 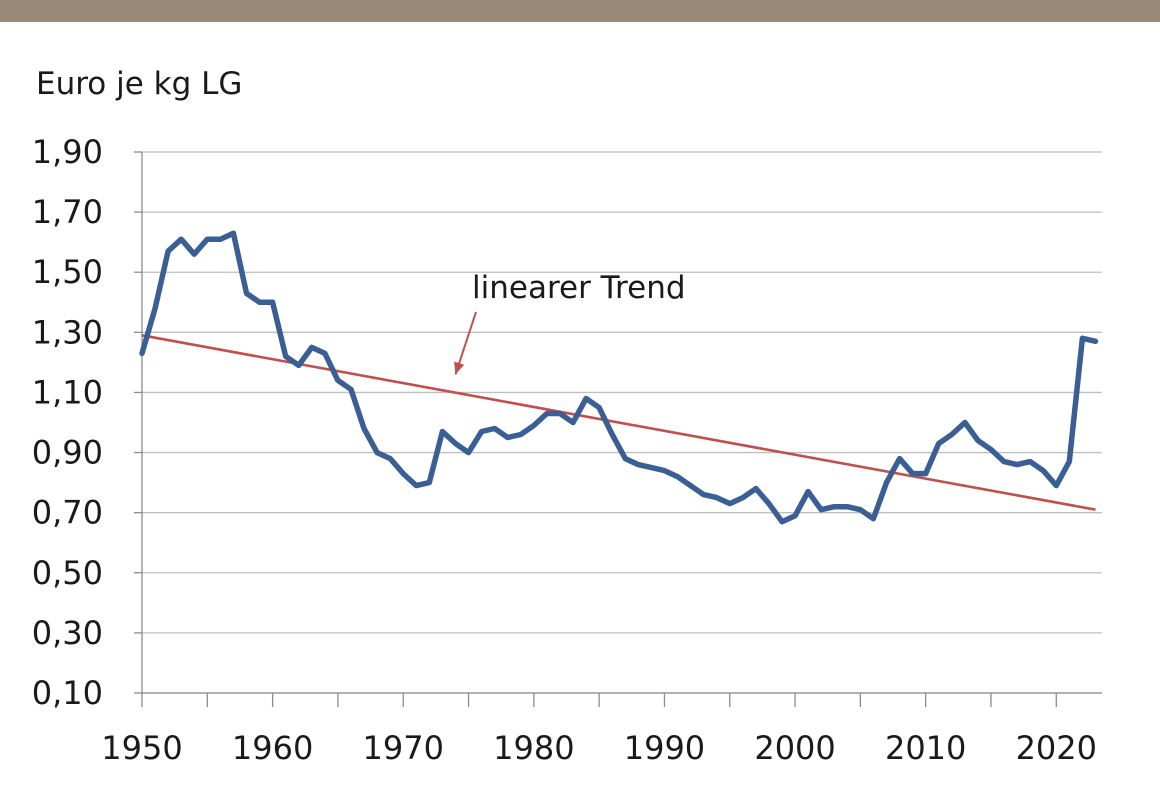 I want to click on y-tick-label: 0,50, so click(x=67, y=573).